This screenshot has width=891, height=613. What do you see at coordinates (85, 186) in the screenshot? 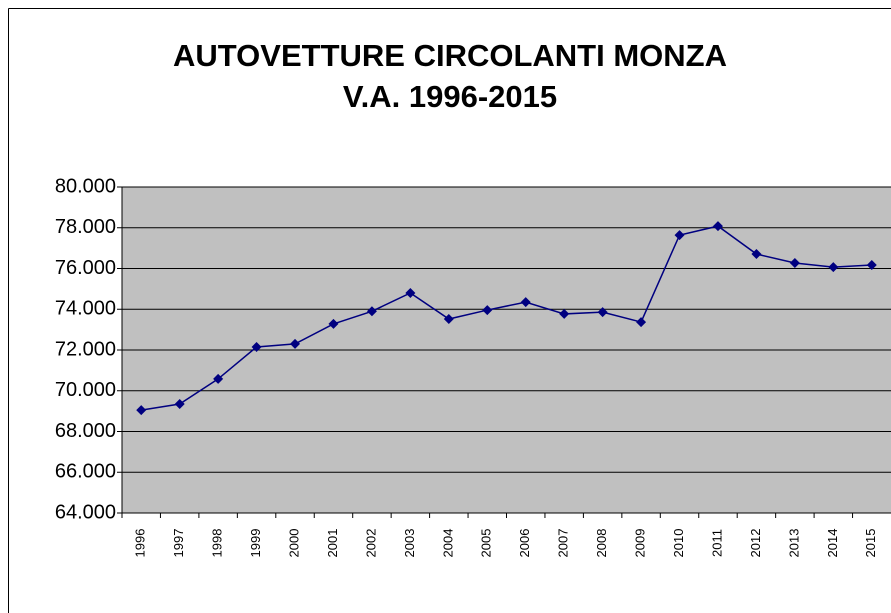
I see `y-tick-label: 80.000` at bounding box center [85, 186].